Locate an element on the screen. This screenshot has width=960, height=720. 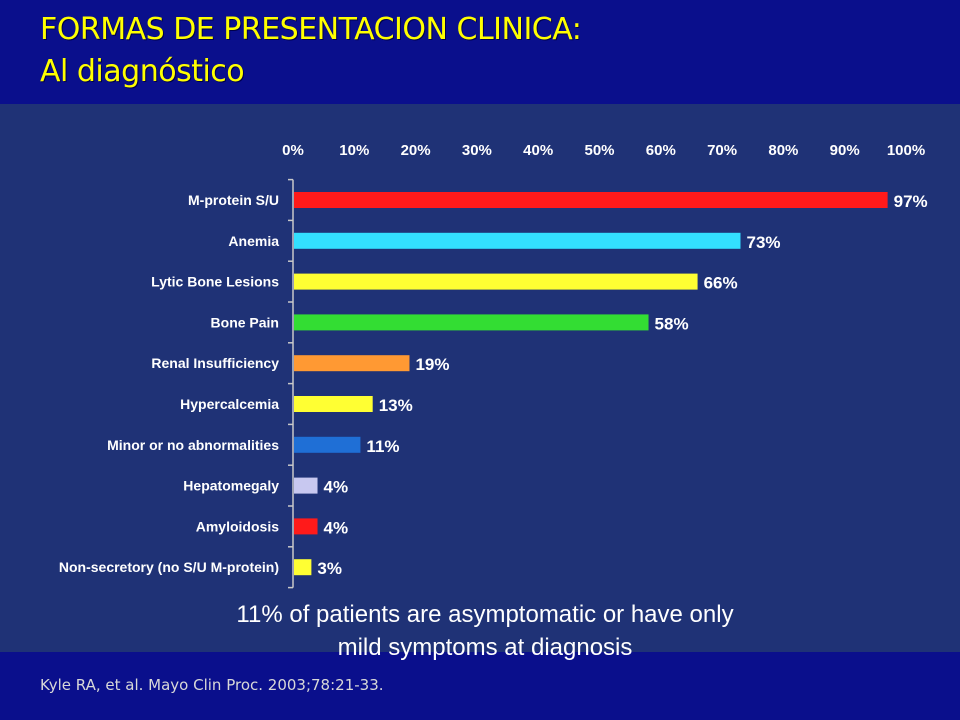
category-label: Bone Pain is located at coordinates (245, 322).